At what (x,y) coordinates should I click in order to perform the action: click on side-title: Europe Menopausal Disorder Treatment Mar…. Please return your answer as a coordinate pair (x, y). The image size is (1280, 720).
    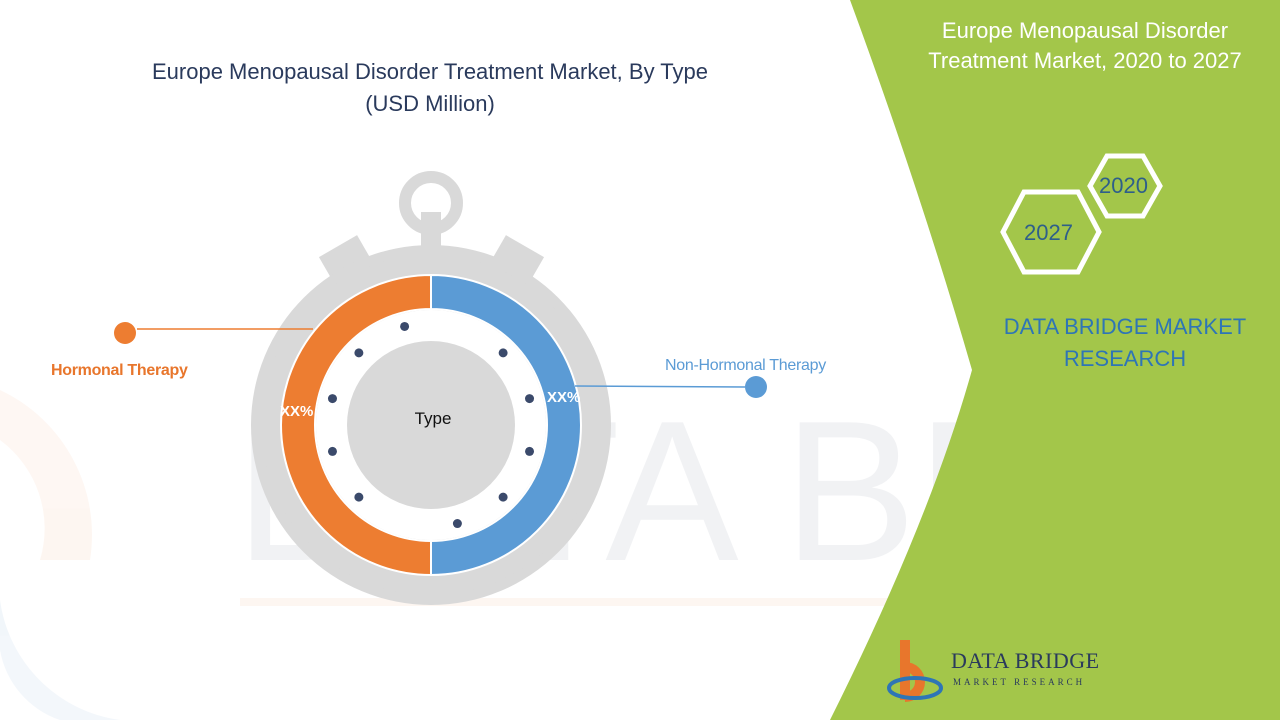
    Looking at the image, I should click on (1085, 46).